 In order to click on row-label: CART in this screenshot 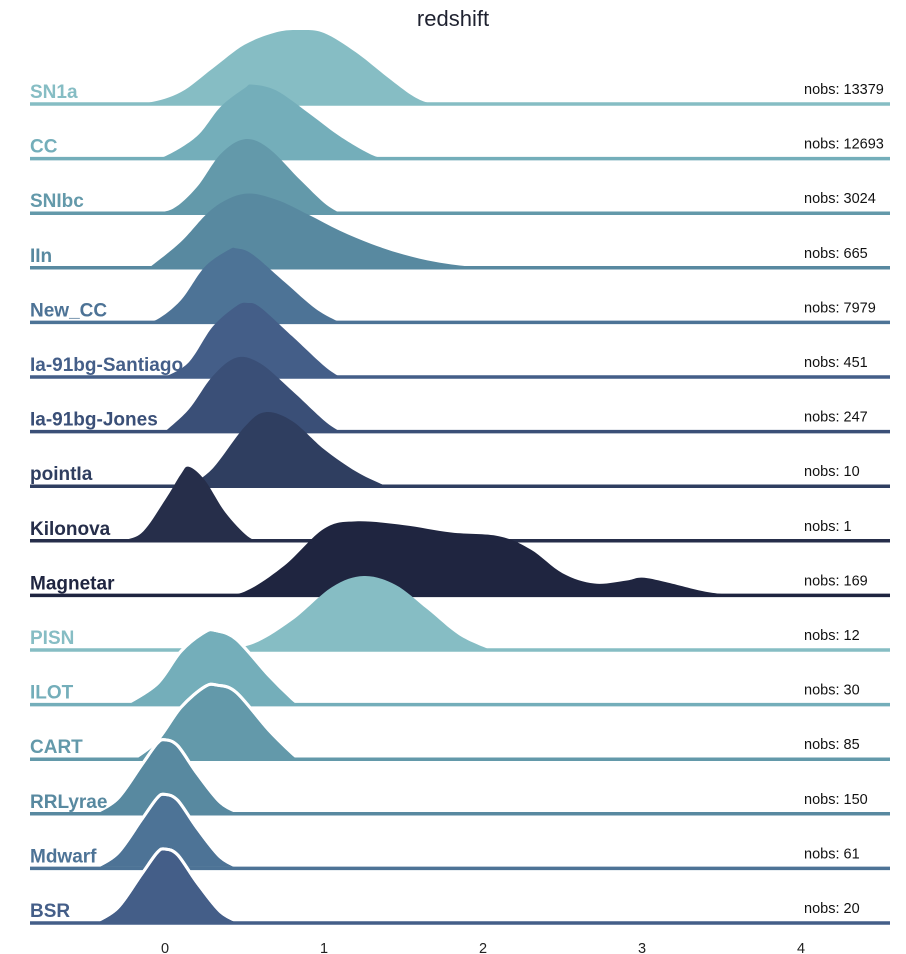, I will do `click(56, 747)`.